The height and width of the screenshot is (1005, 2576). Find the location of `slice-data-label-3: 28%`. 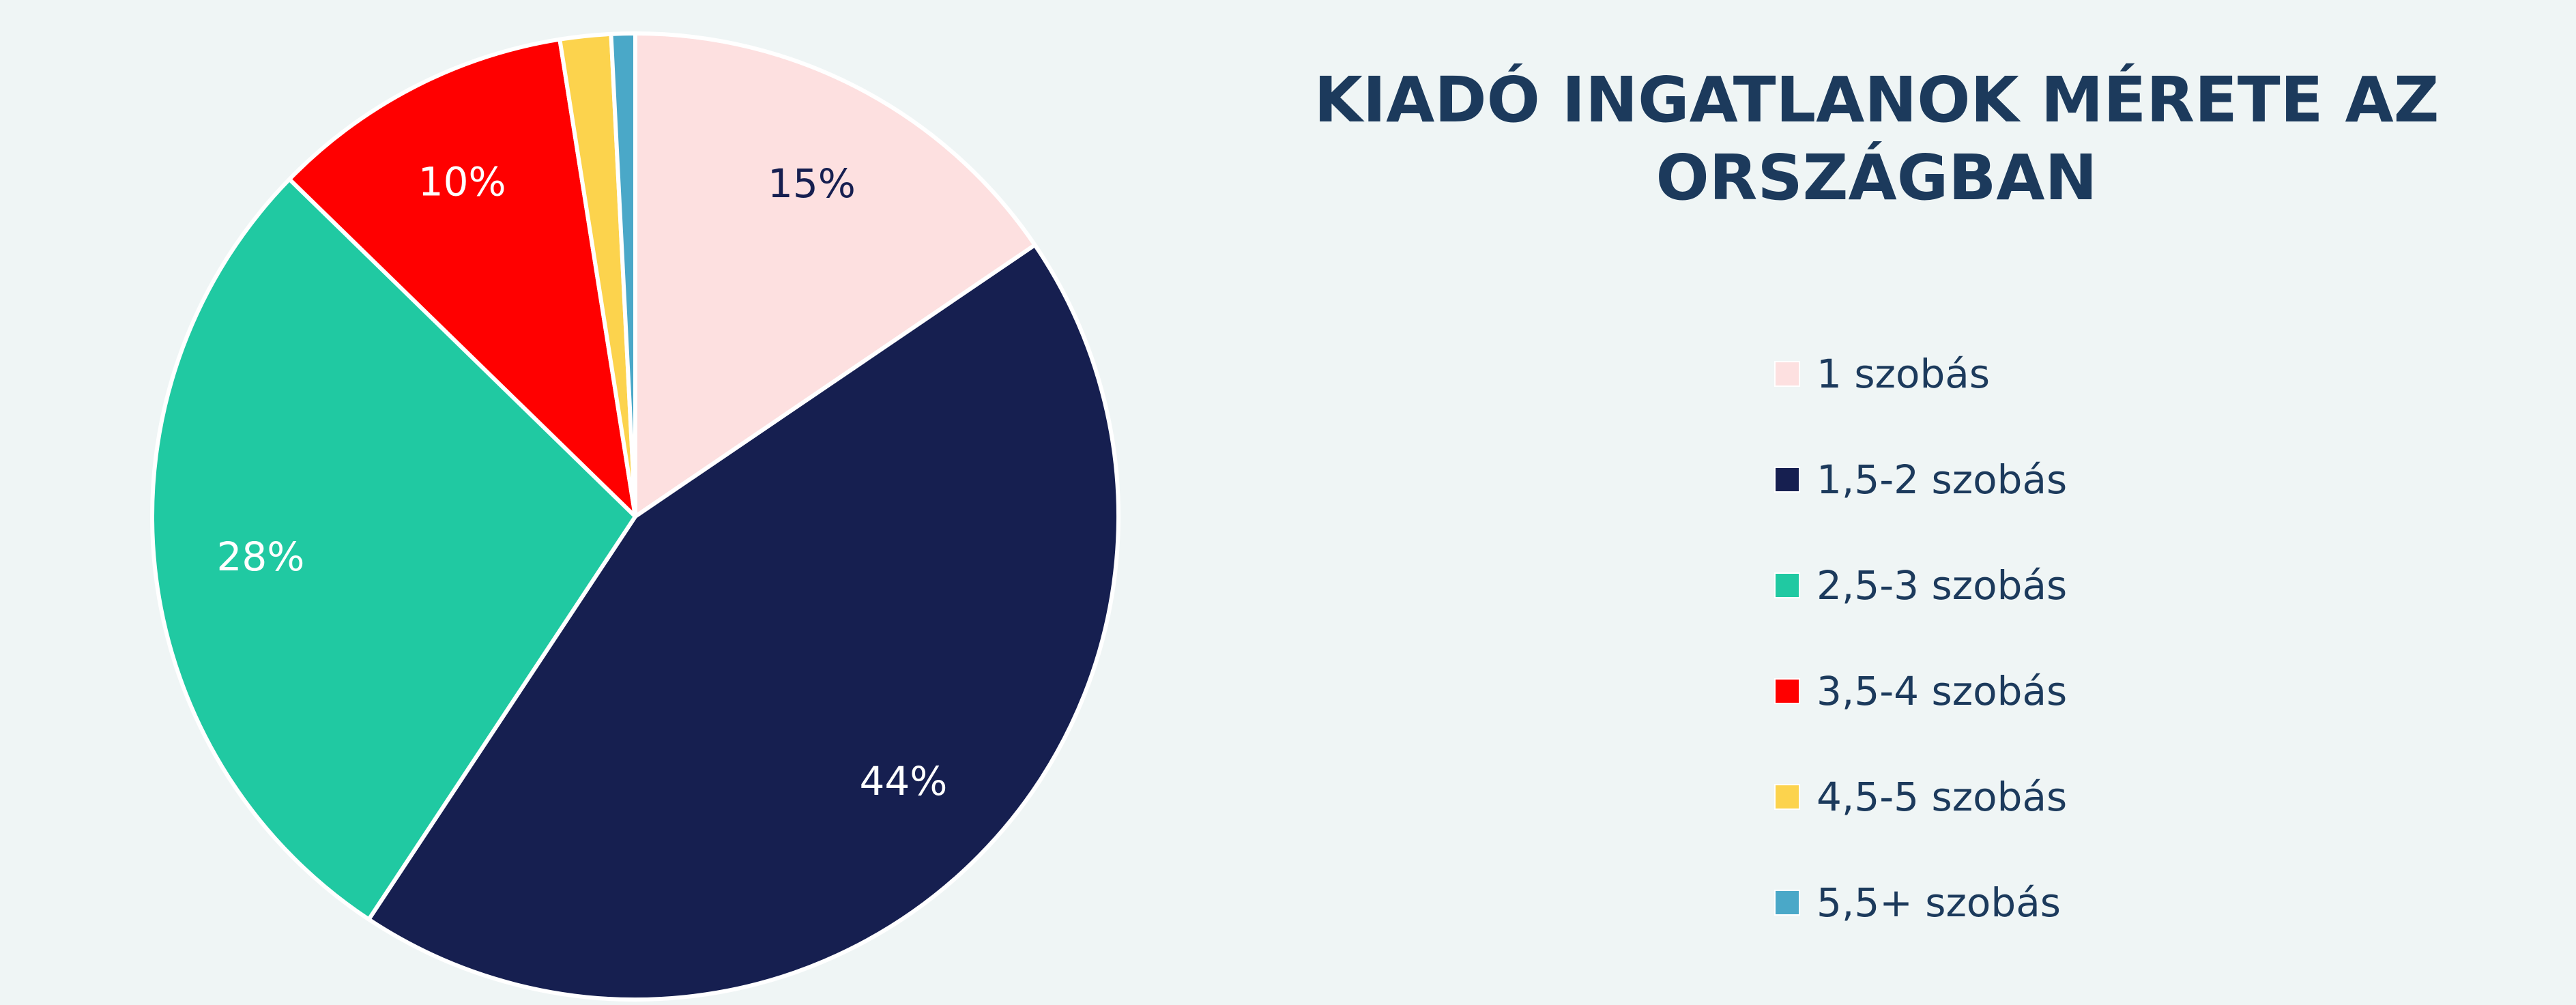

slice-data-label-3: 28% is located at coordinates (260, 557).